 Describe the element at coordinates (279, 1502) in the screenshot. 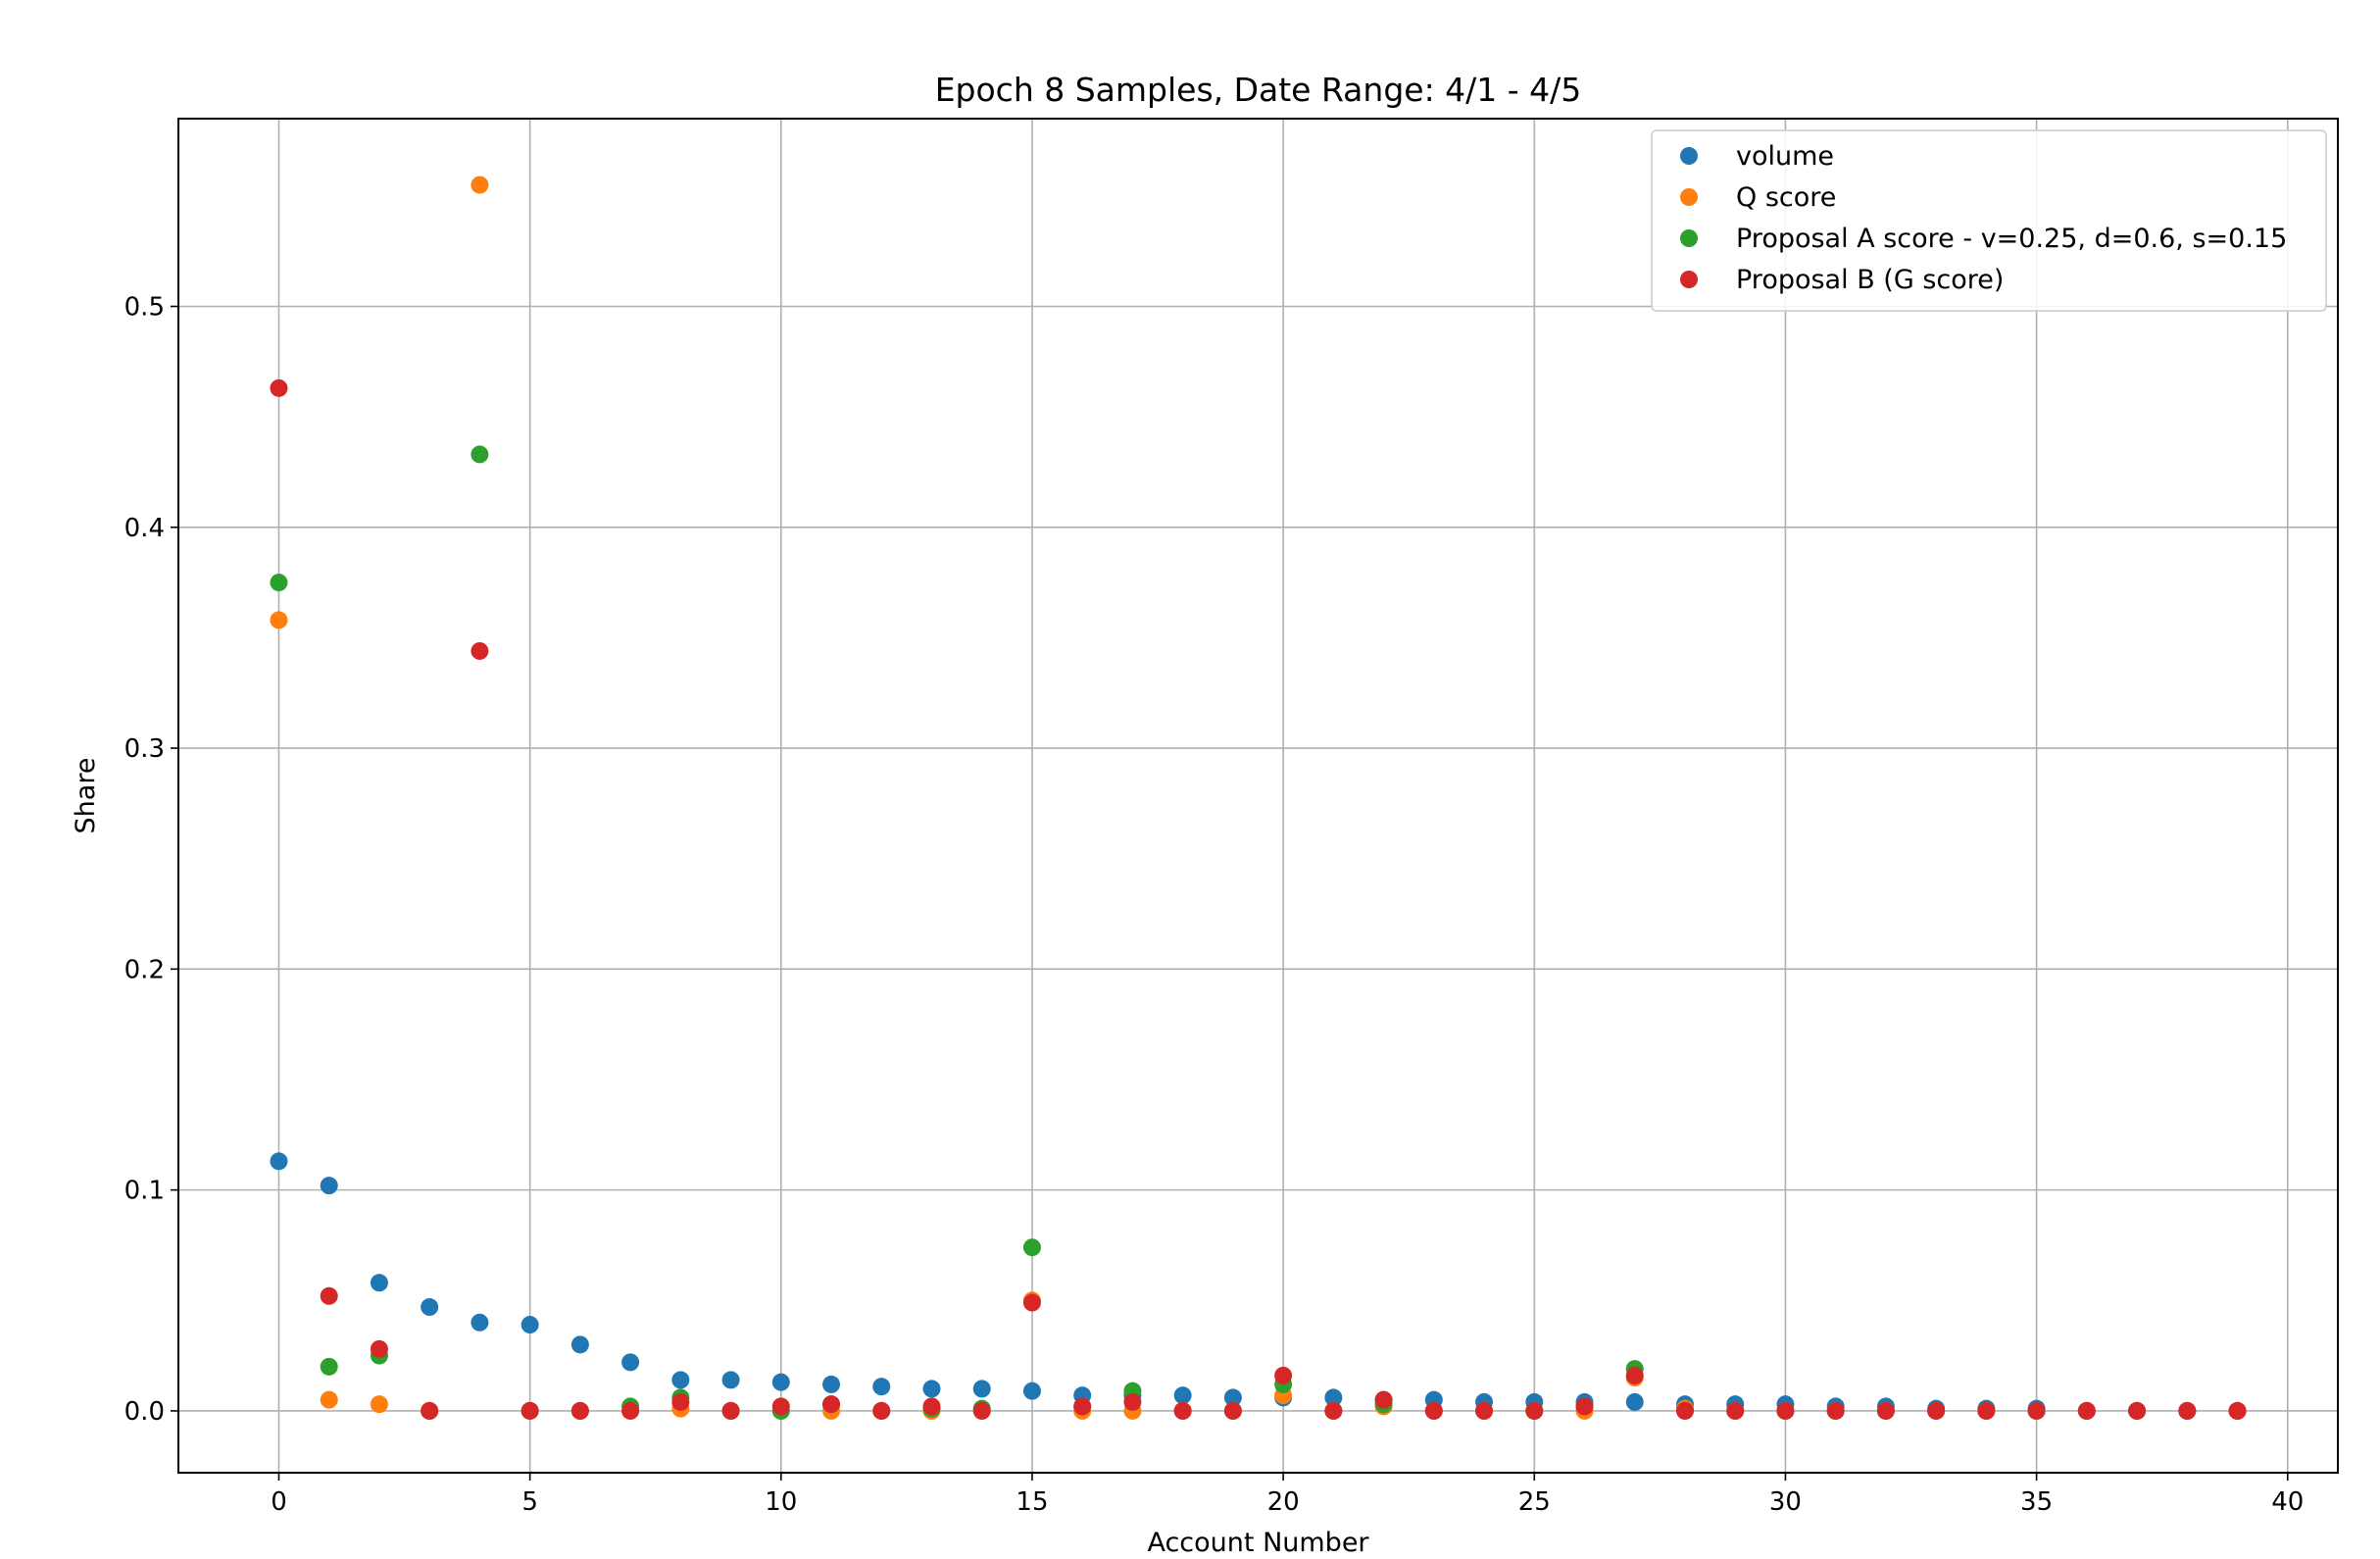

I see `x-tick-label: 0` at that location.